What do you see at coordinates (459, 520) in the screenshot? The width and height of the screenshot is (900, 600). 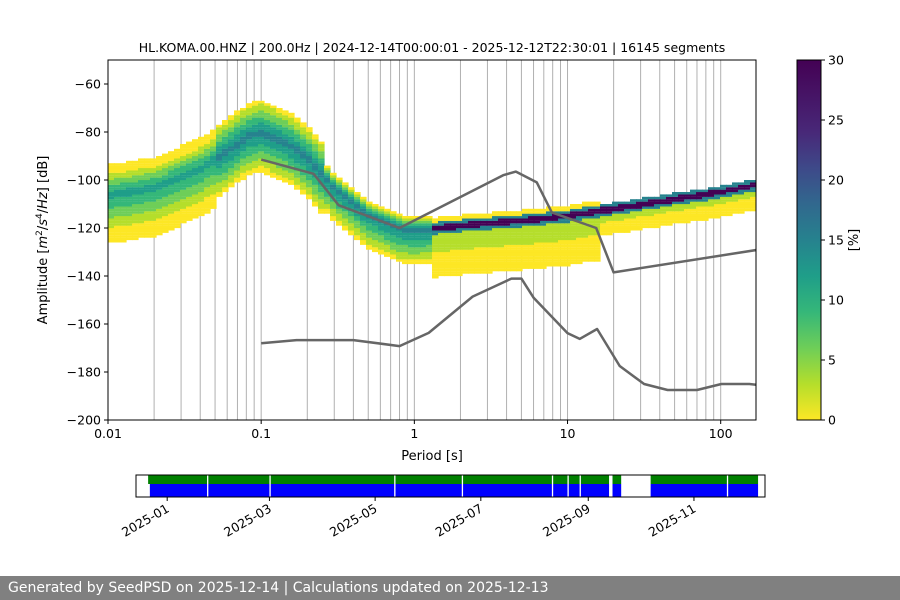 I see `timeline-tick-label: 2025-07` at bounding box center [459, 520].